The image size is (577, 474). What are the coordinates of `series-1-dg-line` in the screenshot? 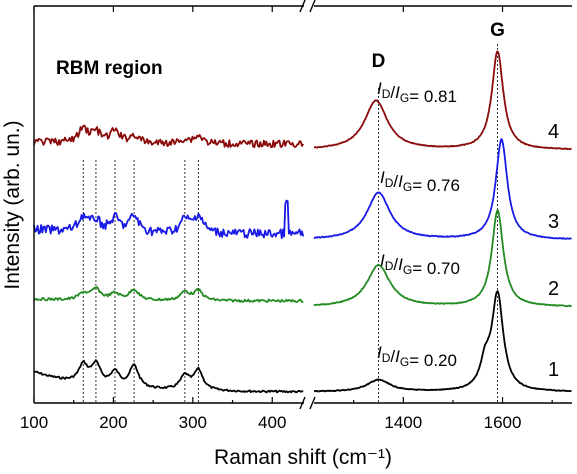 It's located at (442, 341).